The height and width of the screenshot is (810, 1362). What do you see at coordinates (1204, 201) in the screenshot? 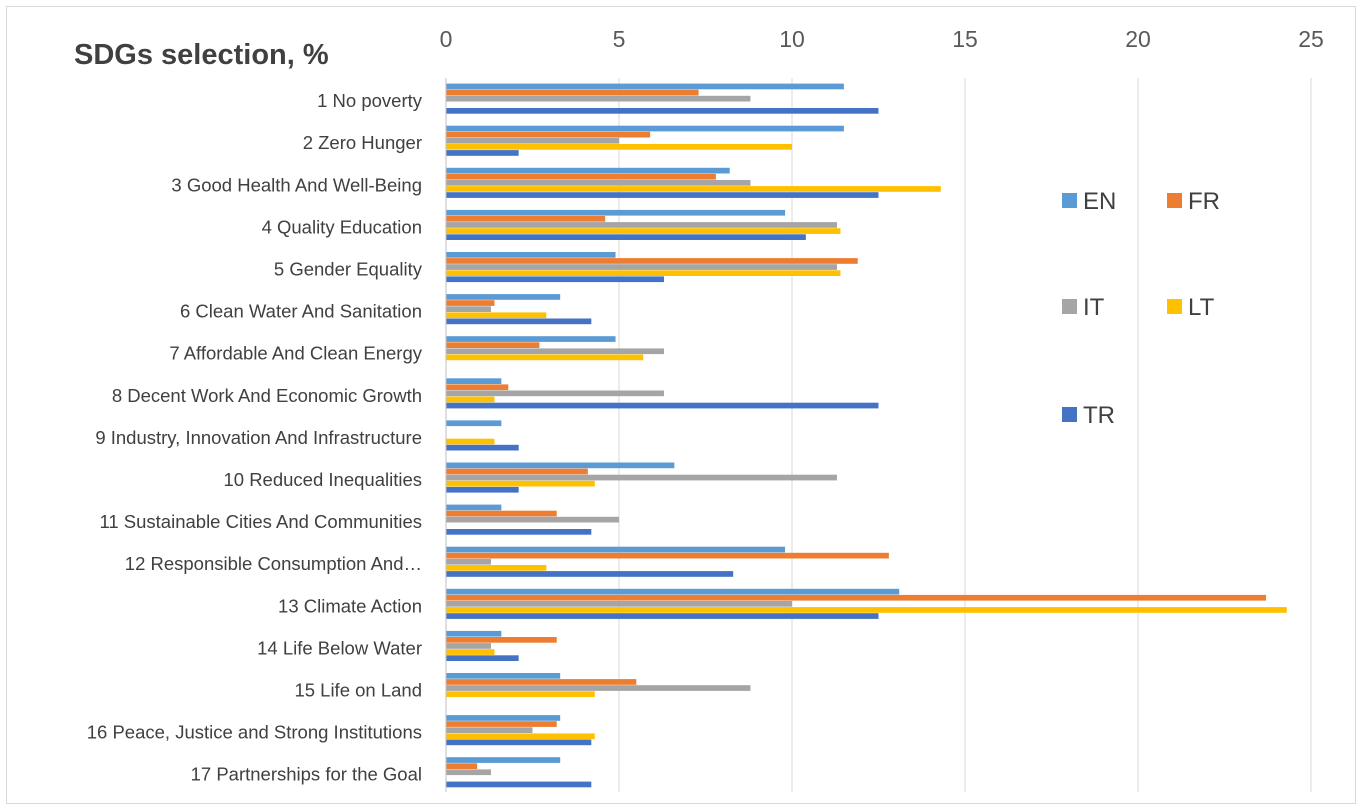
I see `legend-label: FR` at bounding box center [1204, 201].